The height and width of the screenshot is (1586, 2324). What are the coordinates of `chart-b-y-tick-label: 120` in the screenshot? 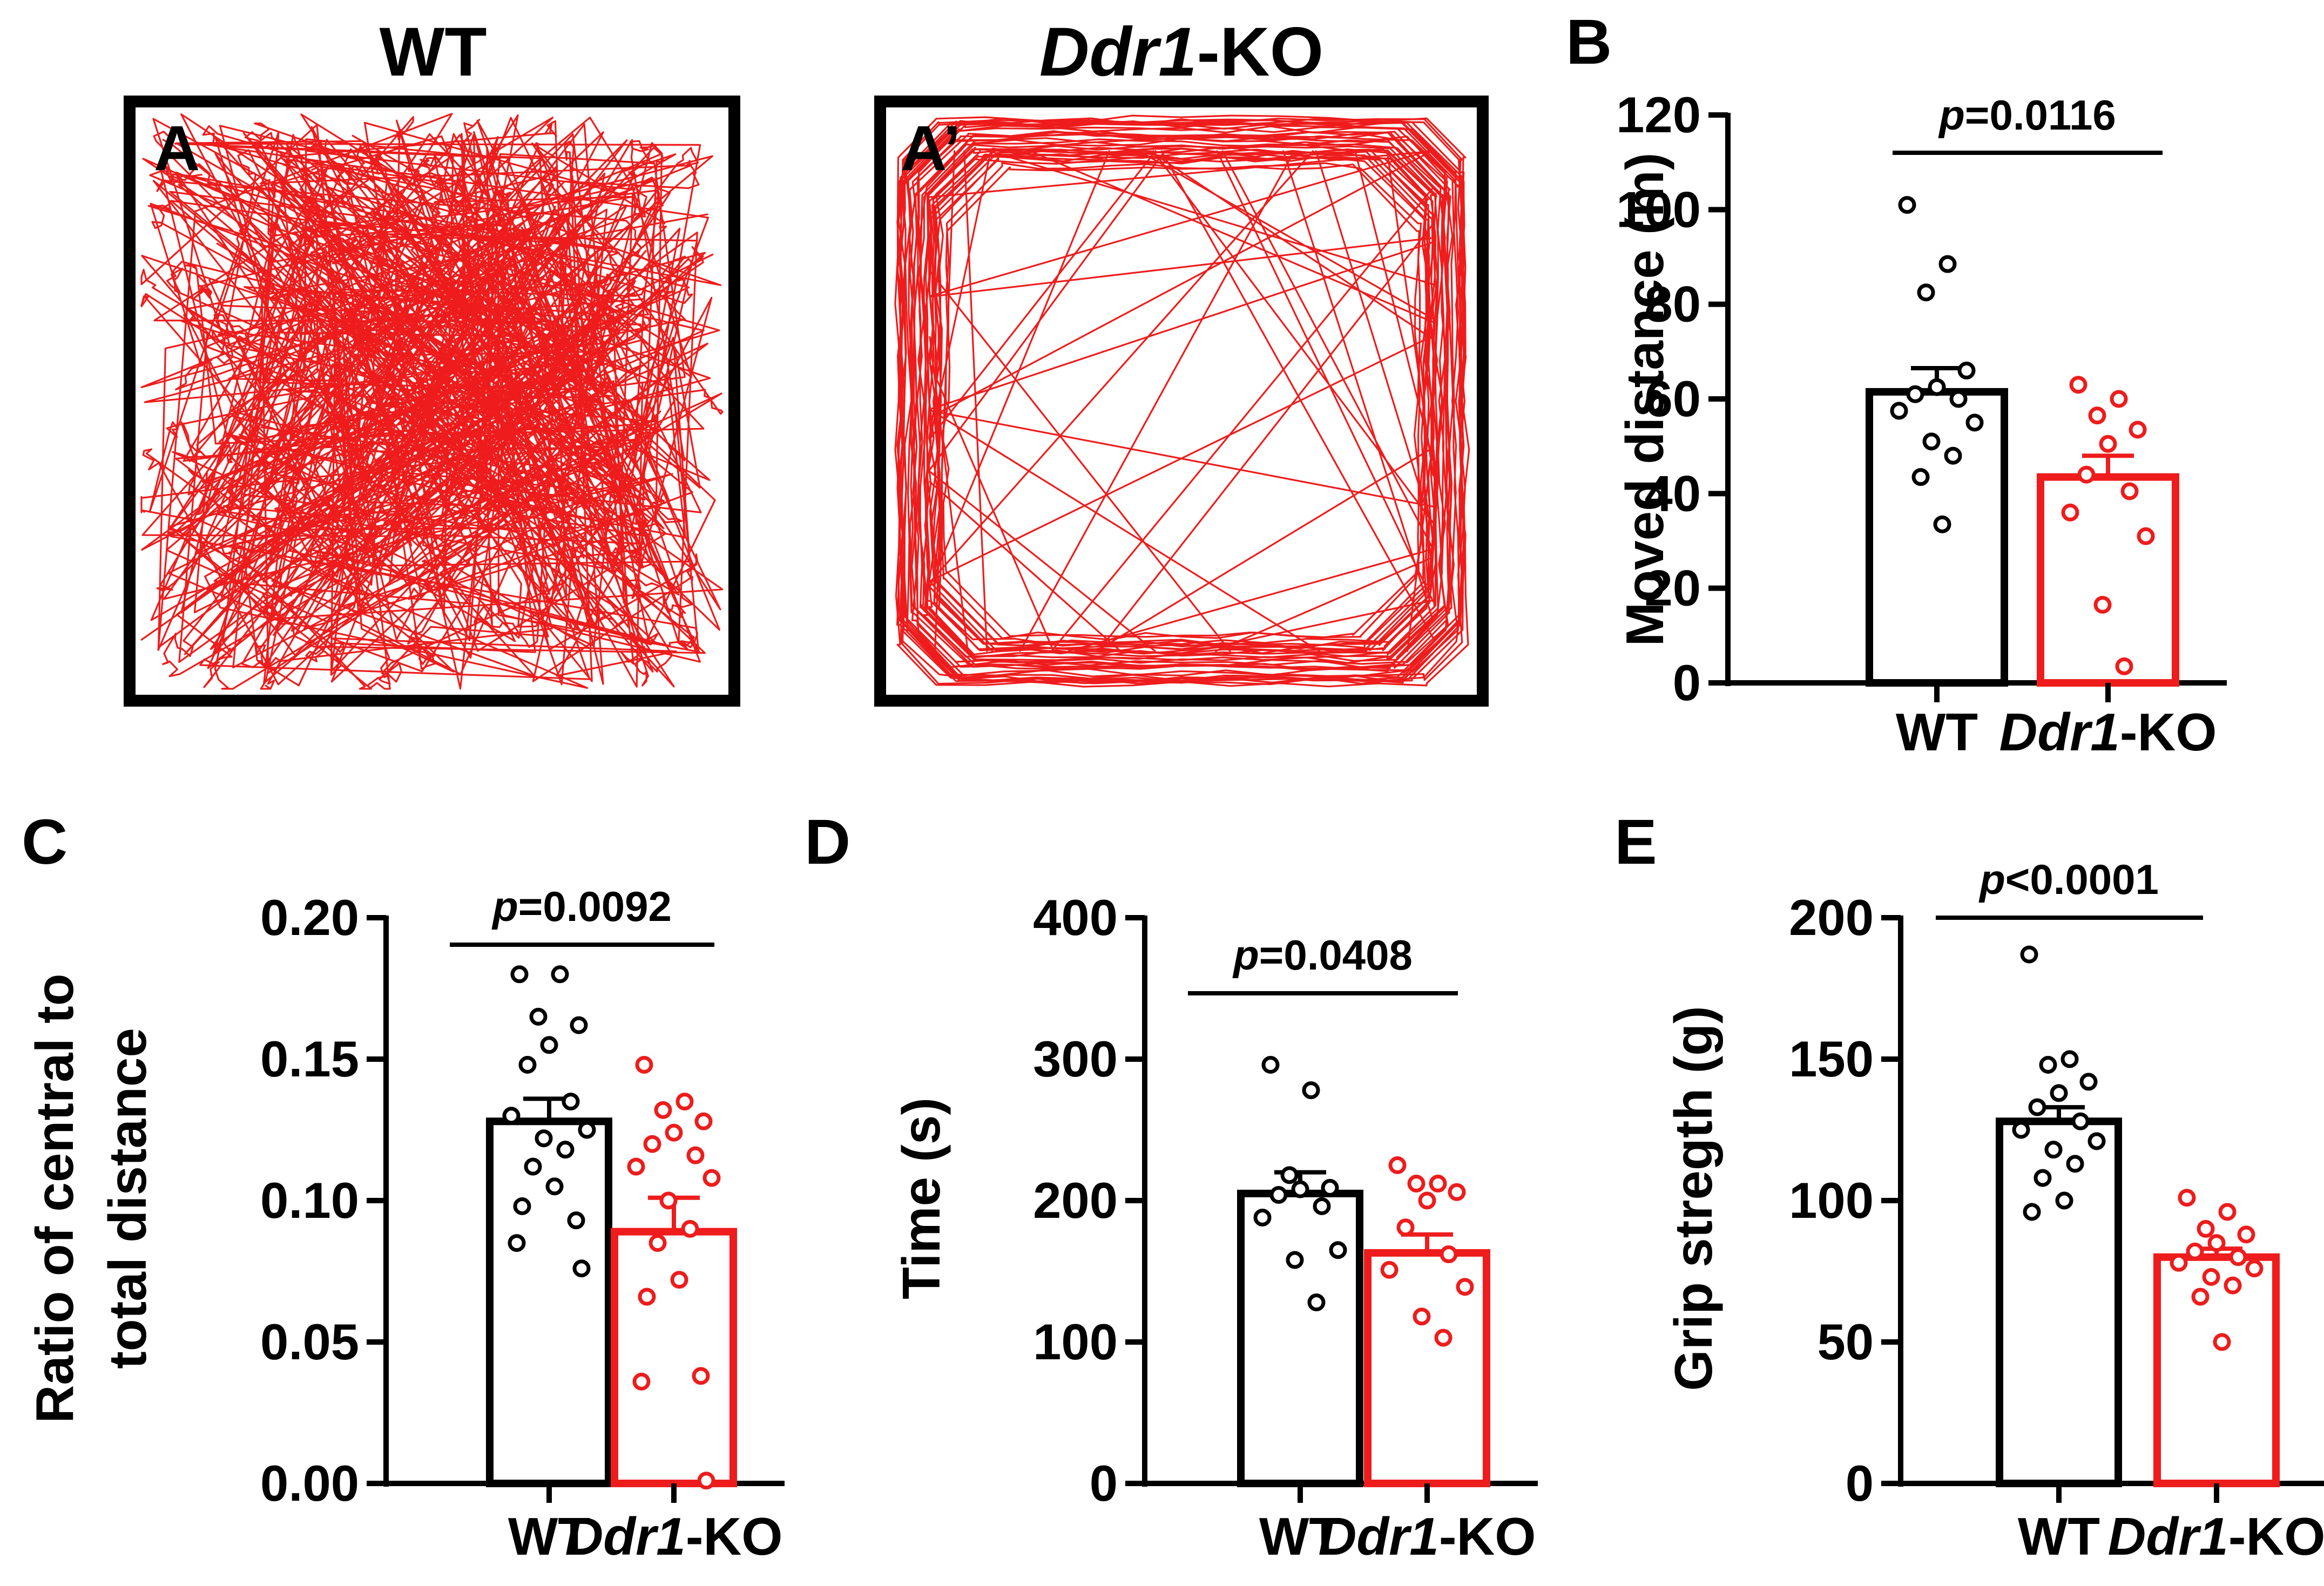 It's located at (1659, 114).